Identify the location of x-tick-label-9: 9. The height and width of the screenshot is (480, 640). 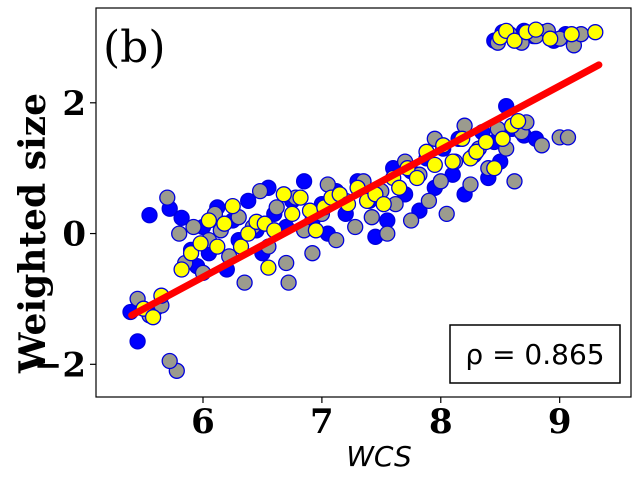
(560, 422).